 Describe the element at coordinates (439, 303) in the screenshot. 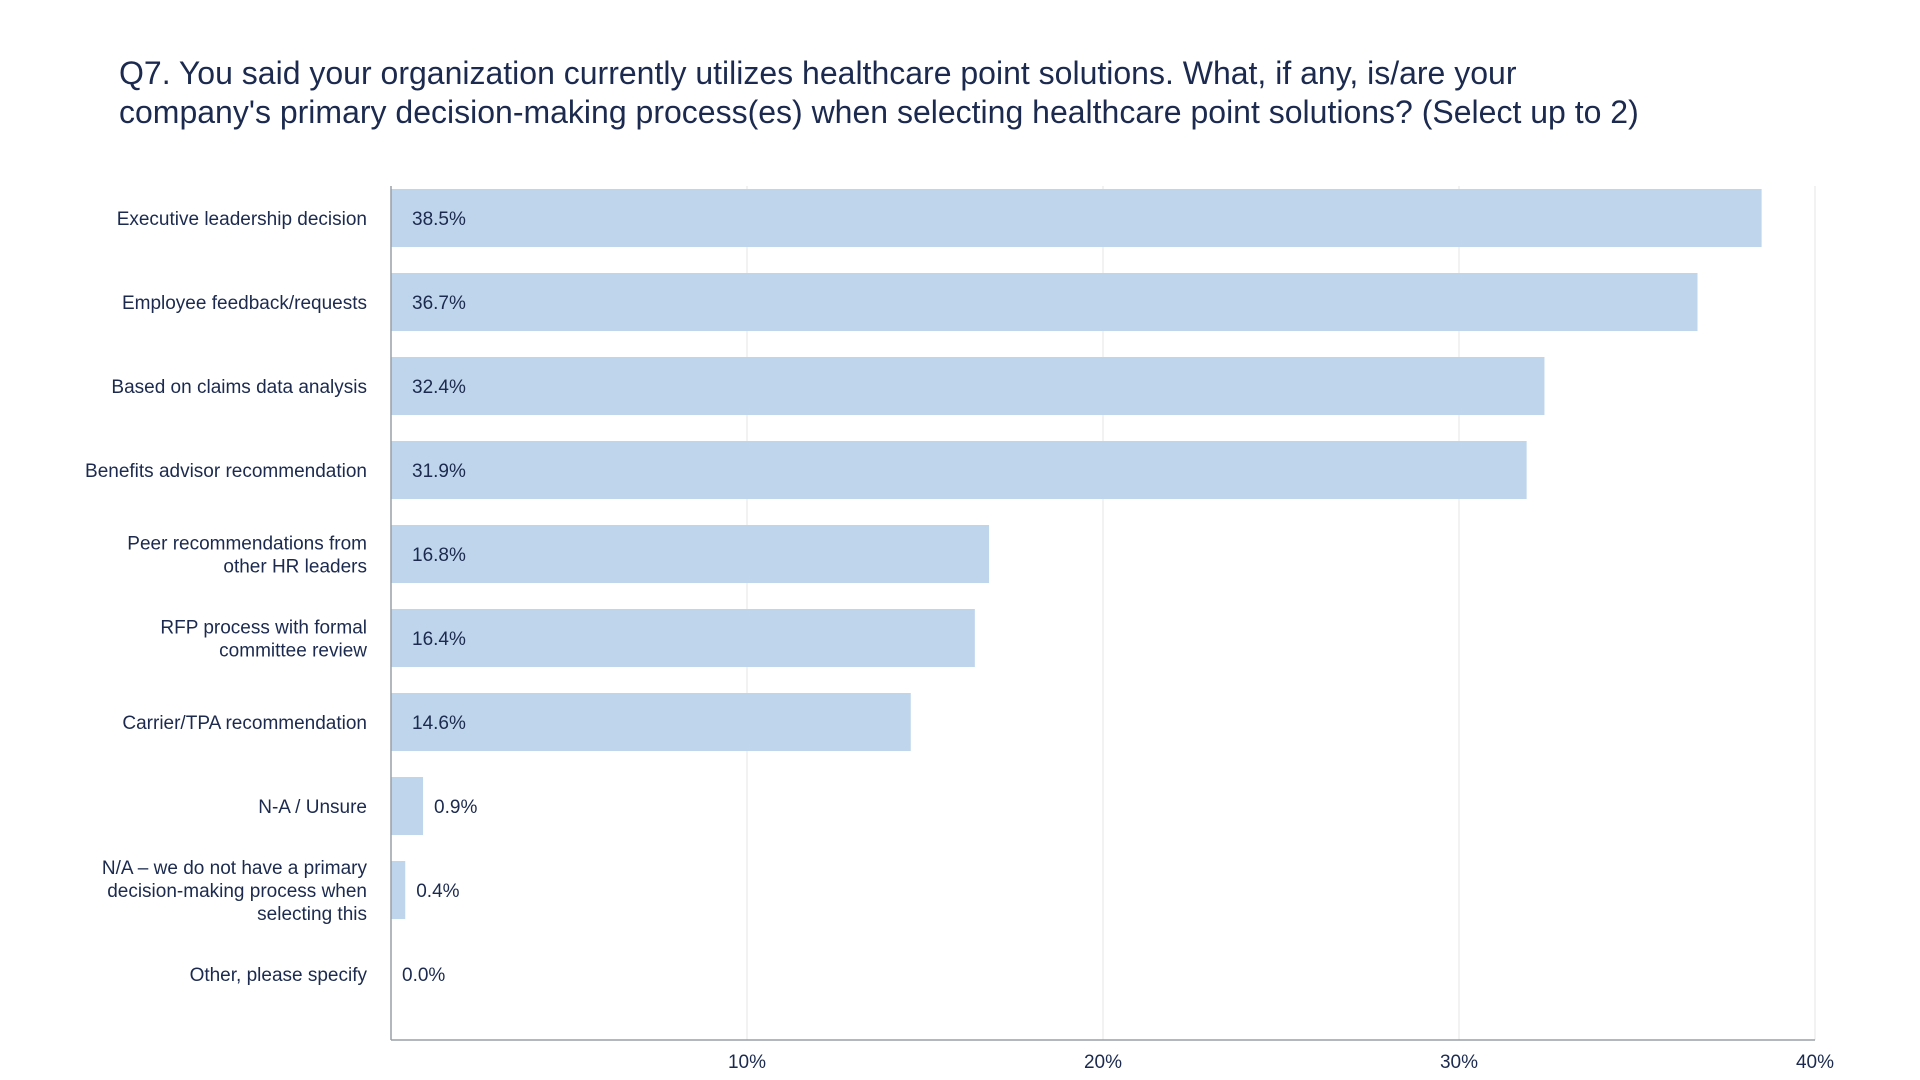

I see `value-label: 36.7%` at that location.